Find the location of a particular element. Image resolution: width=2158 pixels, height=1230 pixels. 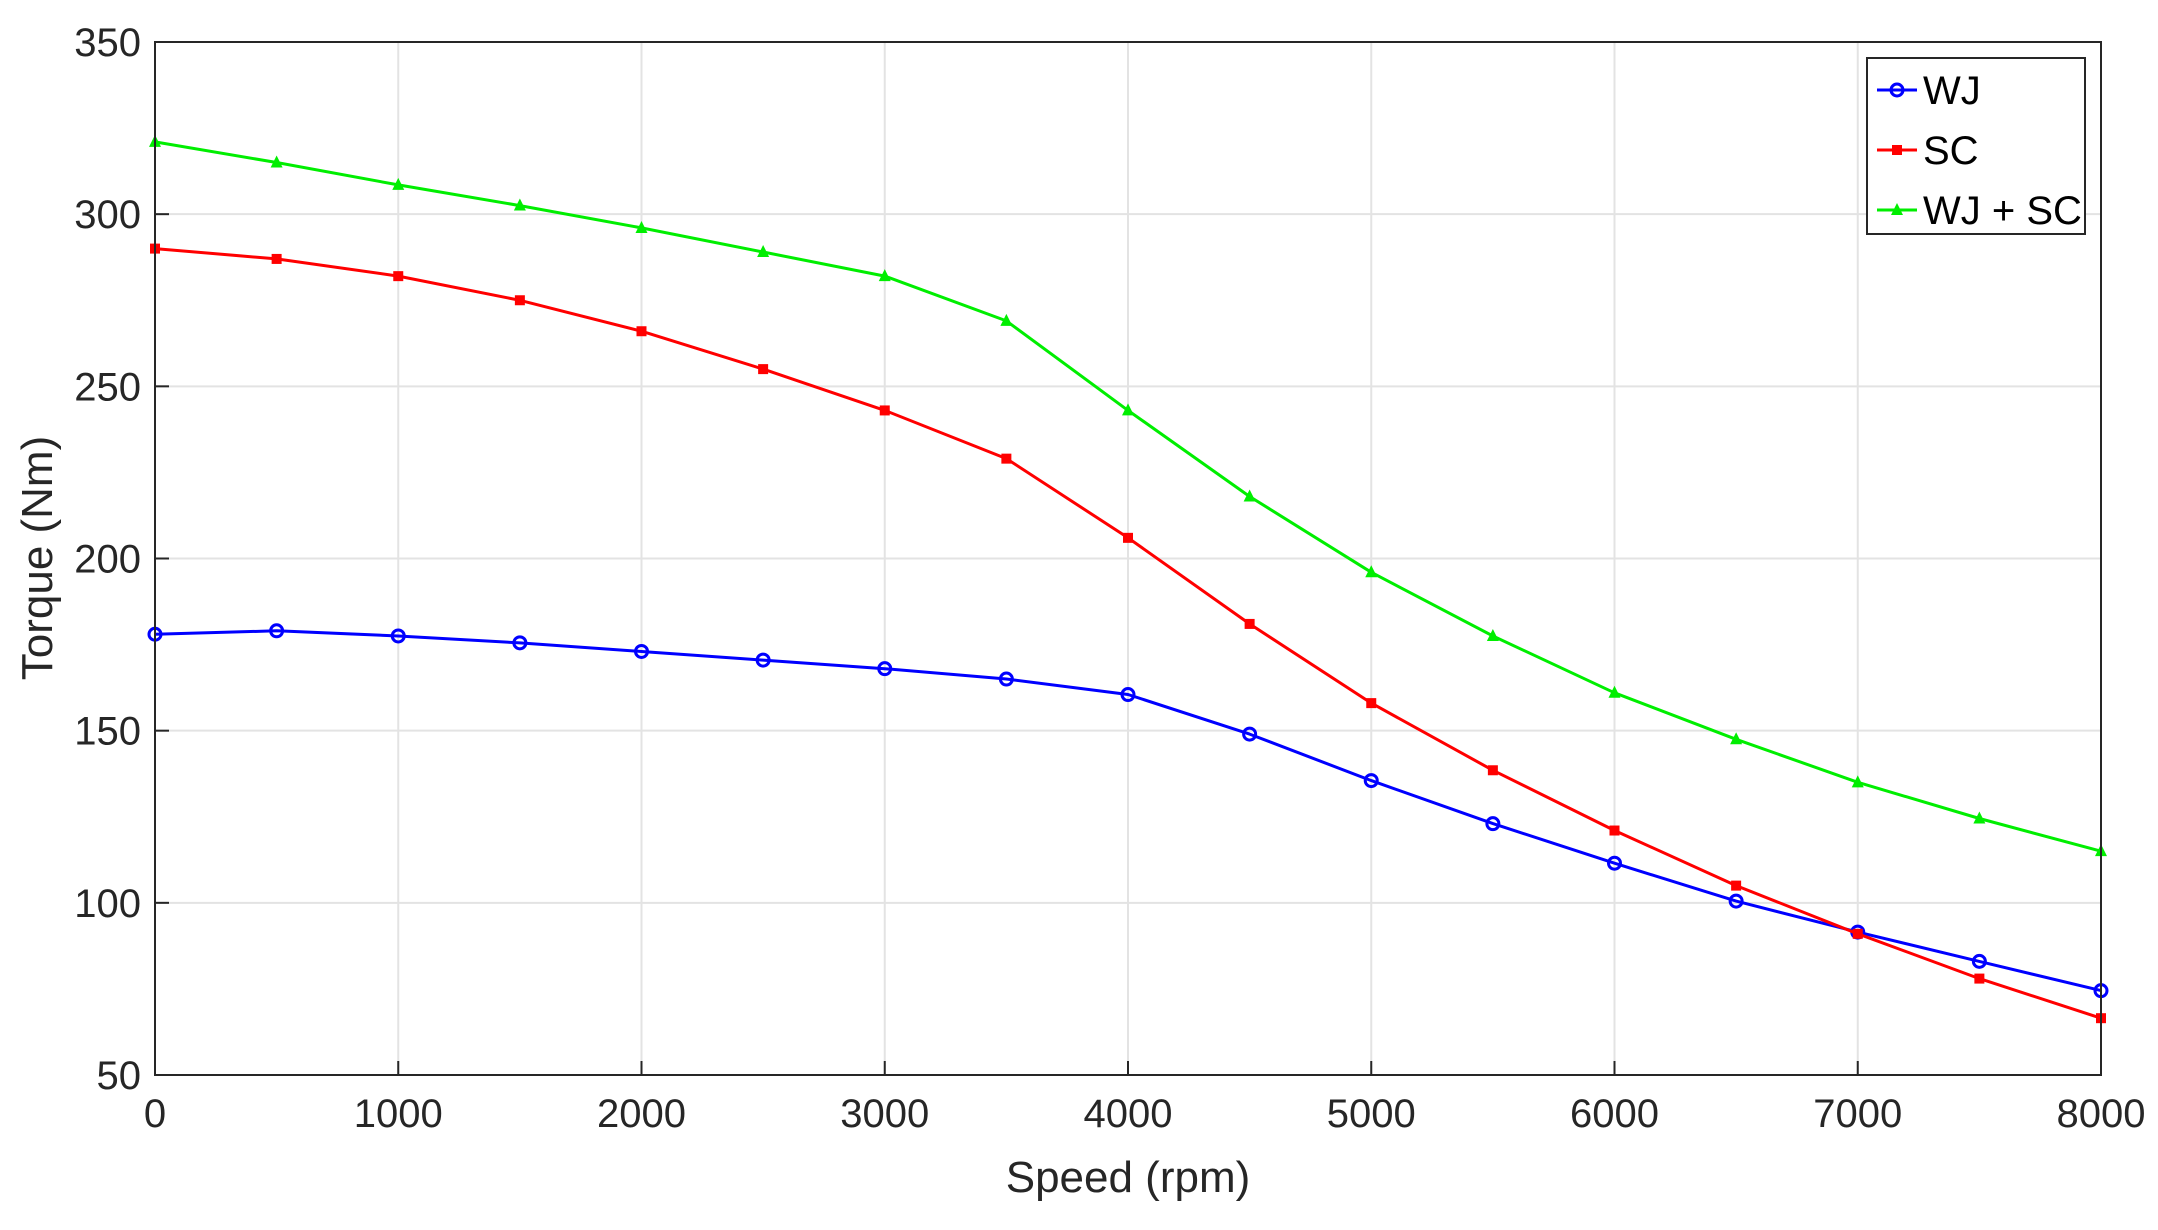

legend-item-wj: WJ is located at coordinates (1929, 91).